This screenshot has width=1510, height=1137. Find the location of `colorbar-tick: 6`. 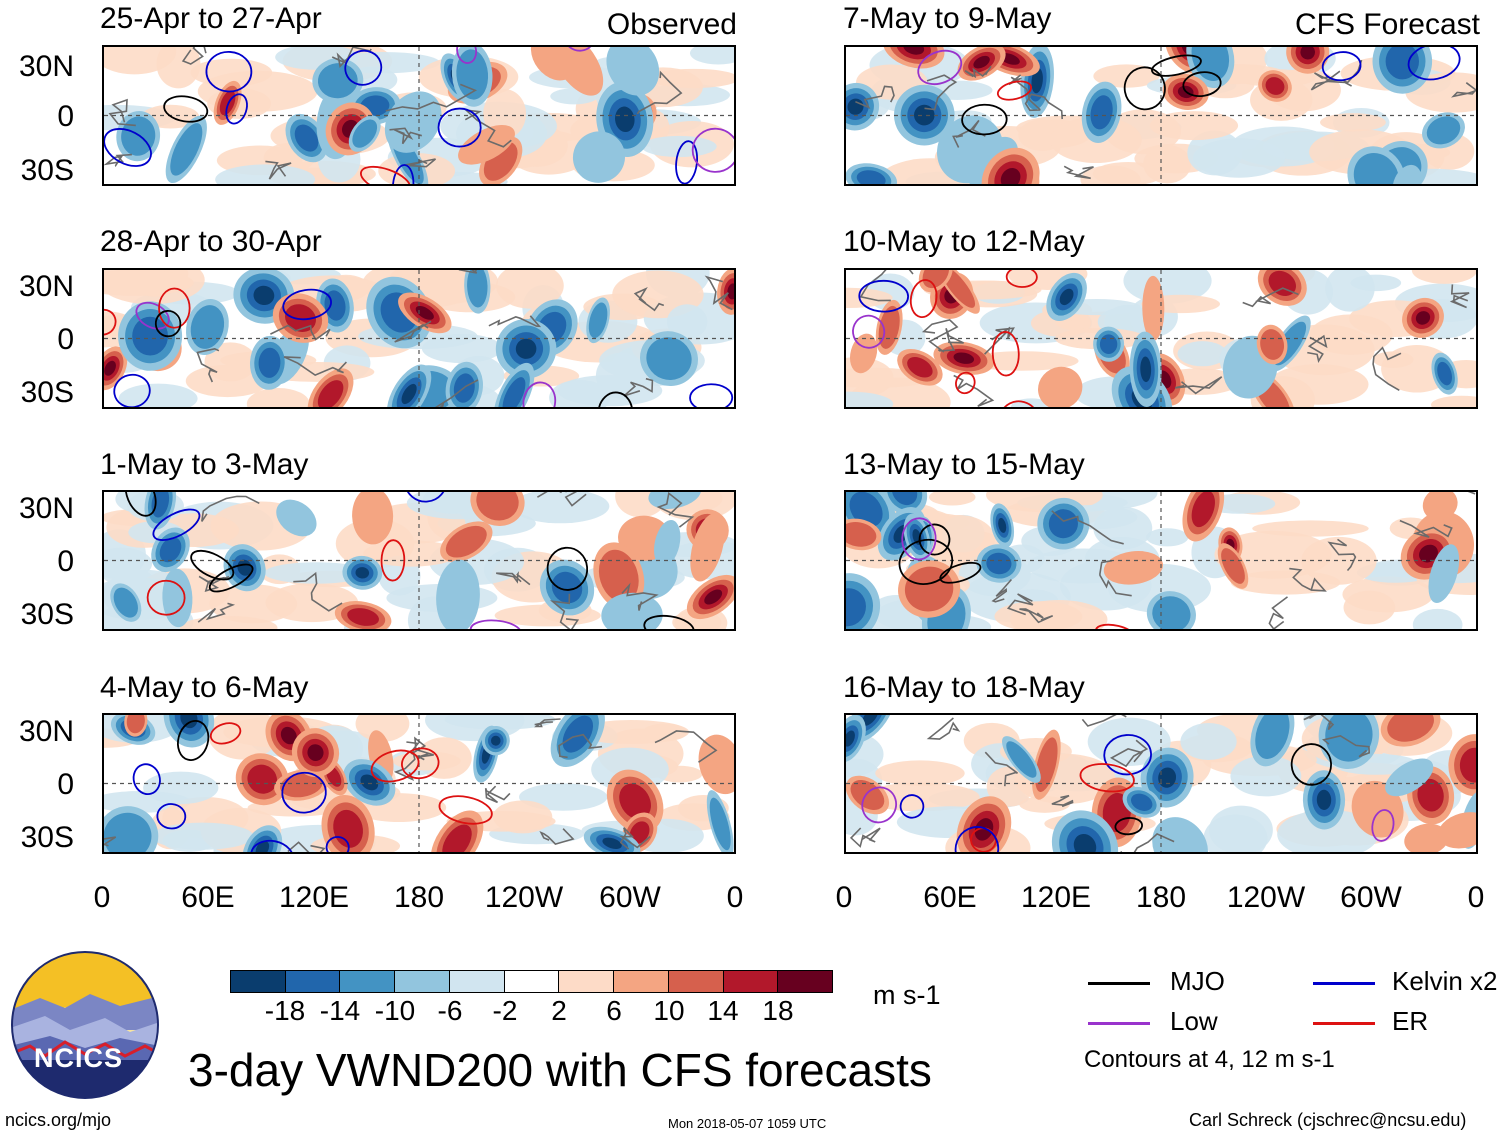

colorbar-tick: 6 is located at coordinates (614, 1010).